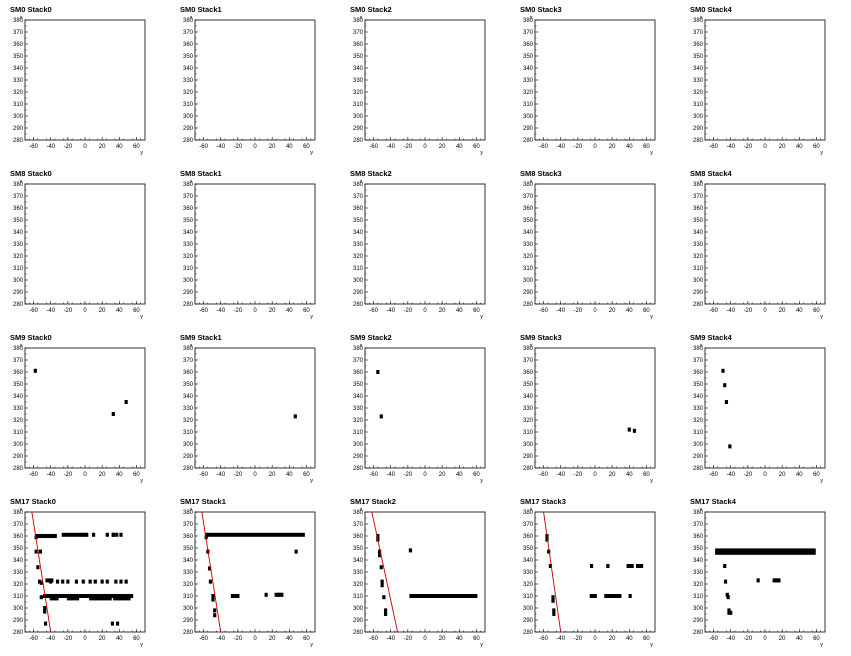 The image size is (851, 656). I want to click on x-tick-label: 0, so click(425, 475).